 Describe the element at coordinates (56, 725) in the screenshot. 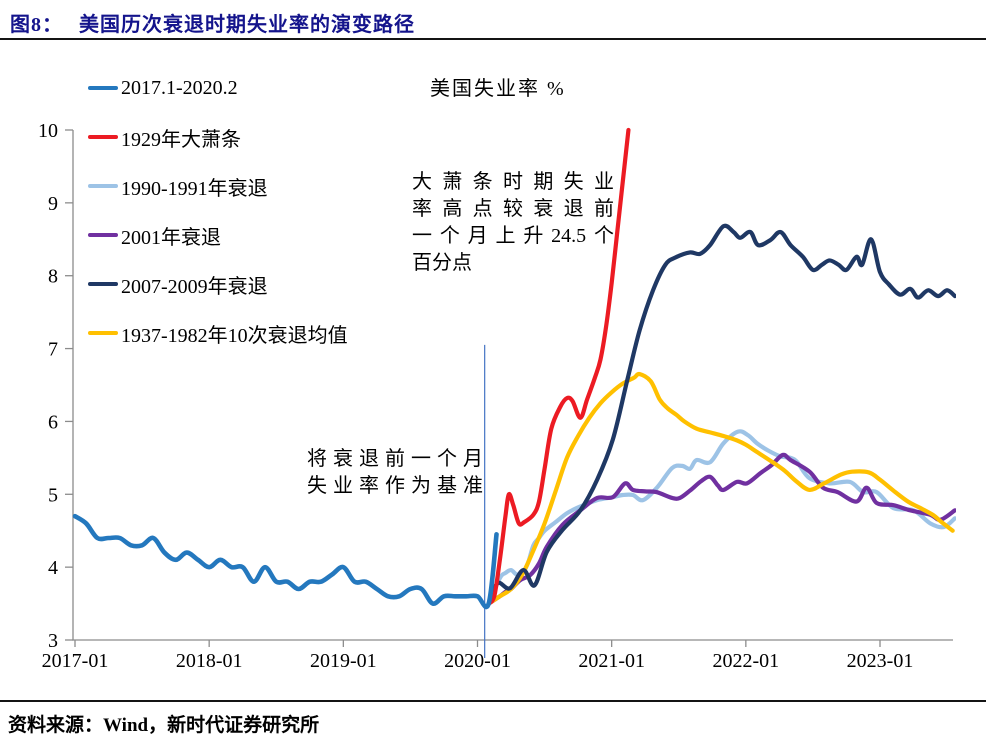

I see `source-prefix: 资料来源：` at that location.